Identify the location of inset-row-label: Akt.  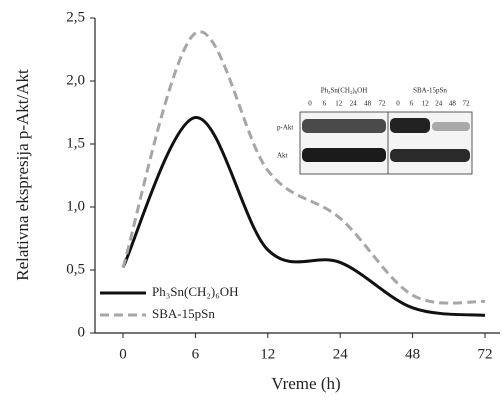
(282, 156).